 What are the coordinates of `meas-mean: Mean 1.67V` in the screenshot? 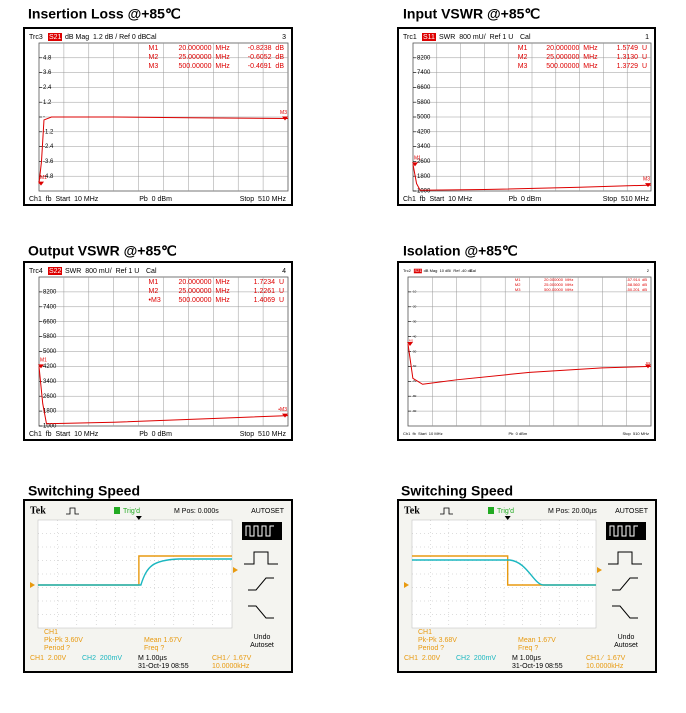 It's located at (163, 640).